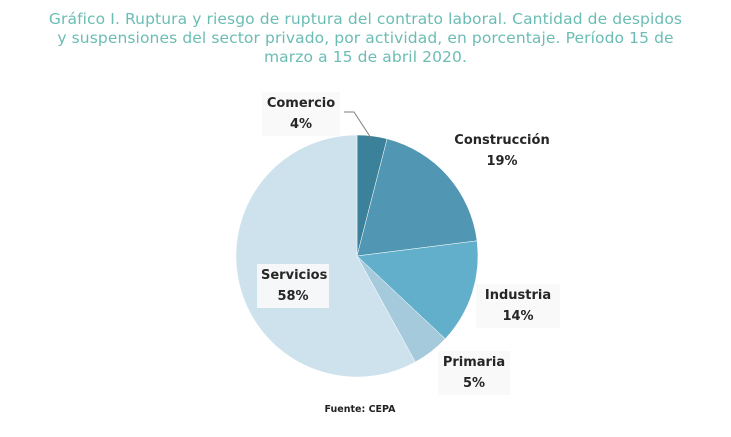 Image resolution: width=731 pixels, height=437 pixels. Describe the element at coordinates (518, 306) in the screenshot. I see `label-industria: Industria 14%` at that location.